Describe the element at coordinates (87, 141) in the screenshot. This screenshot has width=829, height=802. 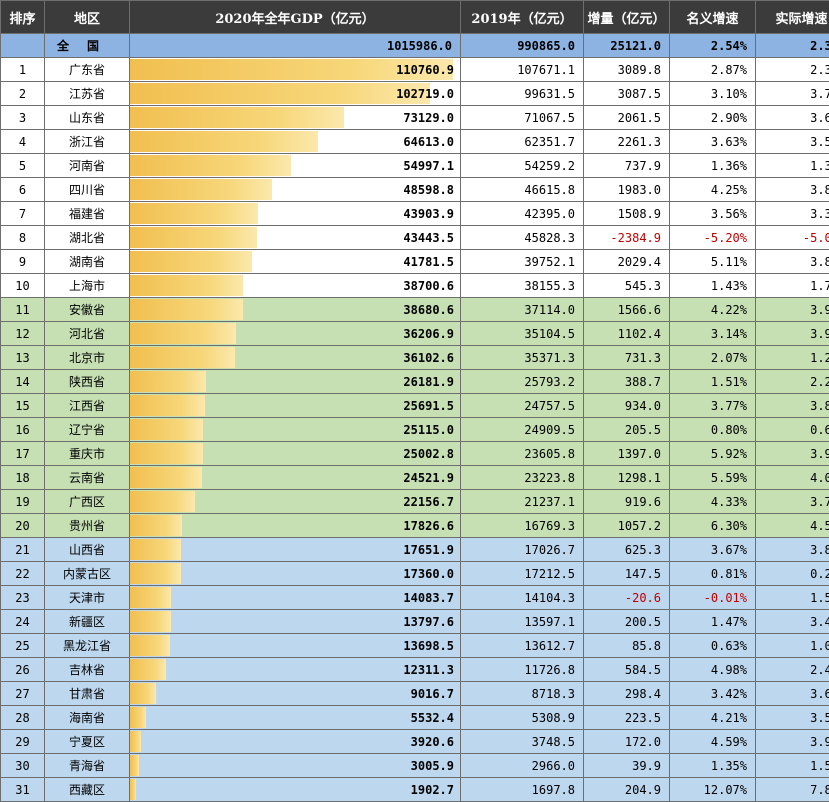
I see `row-region: 浙江省` at that location.